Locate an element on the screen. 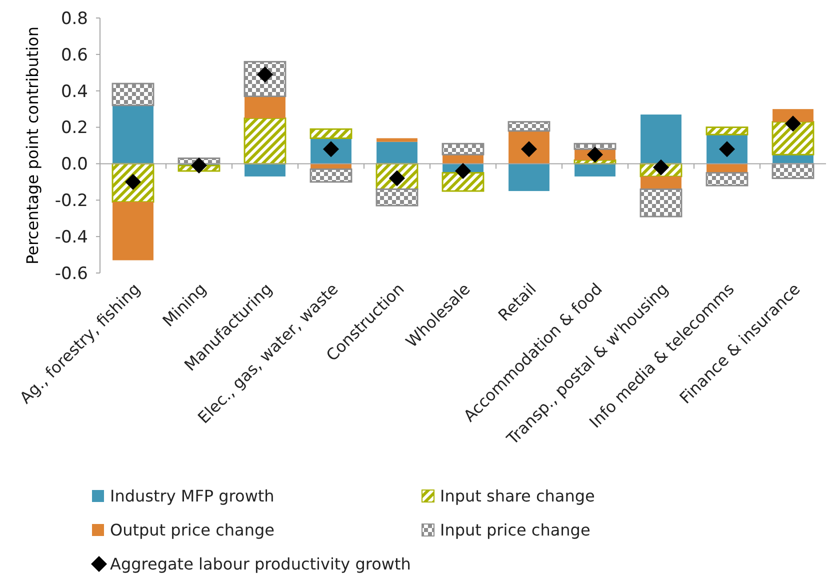  legend-label: Input share change is located at coordinates (517, 496).